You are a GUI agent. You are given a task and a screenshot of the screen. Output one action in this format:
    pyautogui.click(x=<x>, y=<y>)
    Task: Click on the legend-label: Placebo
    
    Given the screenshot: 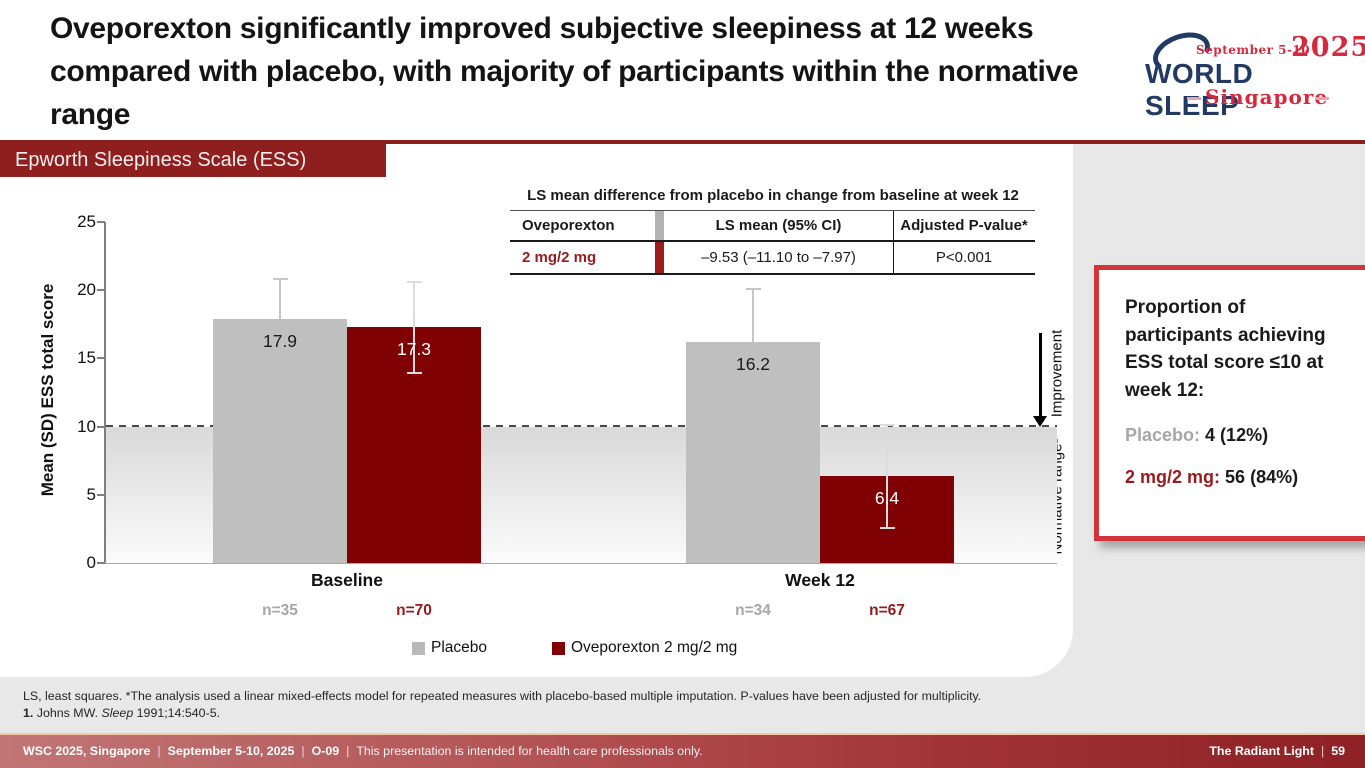 What is the action you would take?
    pyautogui.click(x=459, y=647)
    